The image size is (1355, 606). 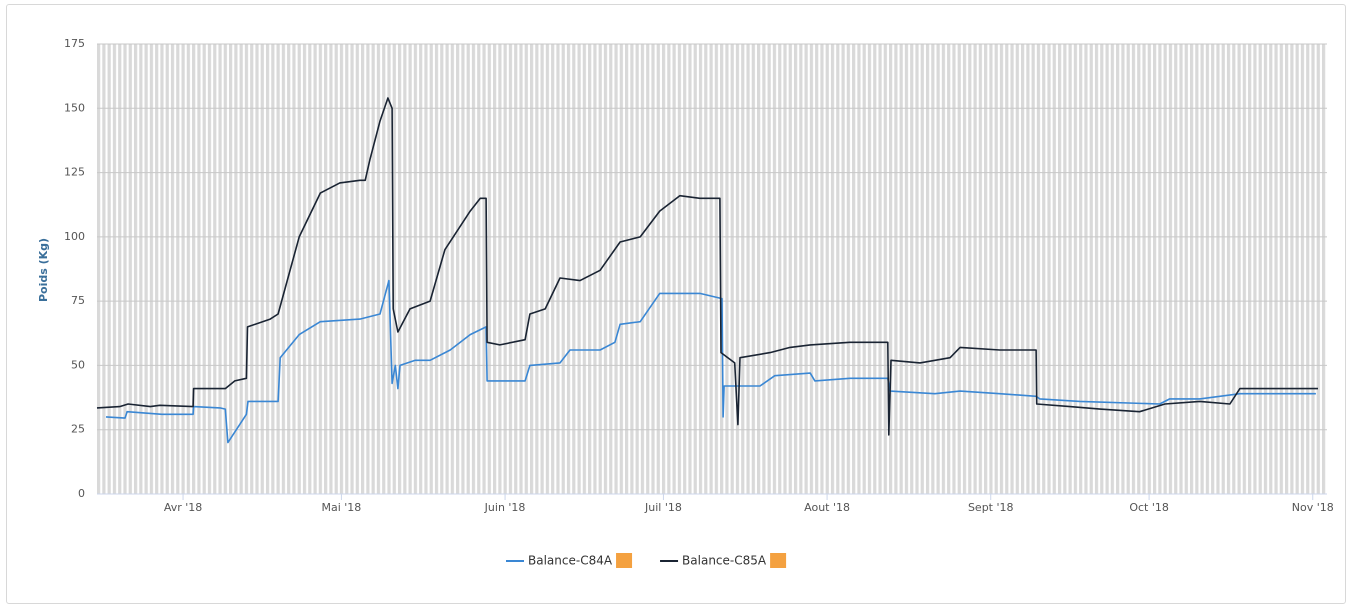 What do you see at coordinates (663, 507) in the screenshot?
I see `x-tick-label: Juil '18` at bounding box center [663, 507].